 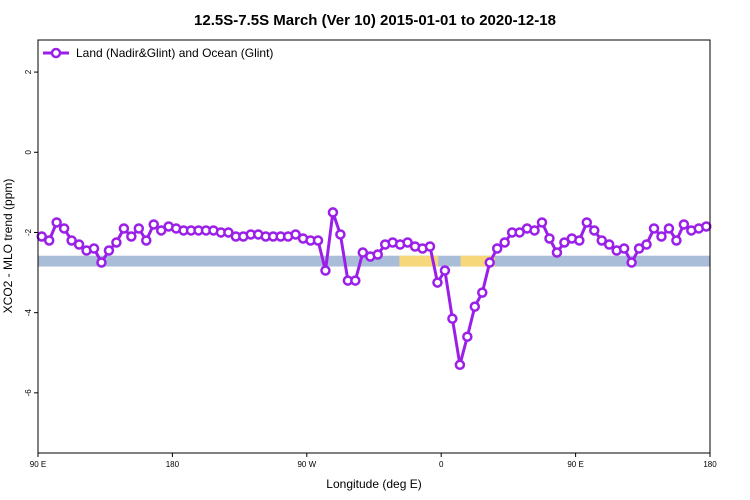 I want to click on legend: Land (Nadir&Glint) and Ocean (Glint), so click(x=158, y=53).